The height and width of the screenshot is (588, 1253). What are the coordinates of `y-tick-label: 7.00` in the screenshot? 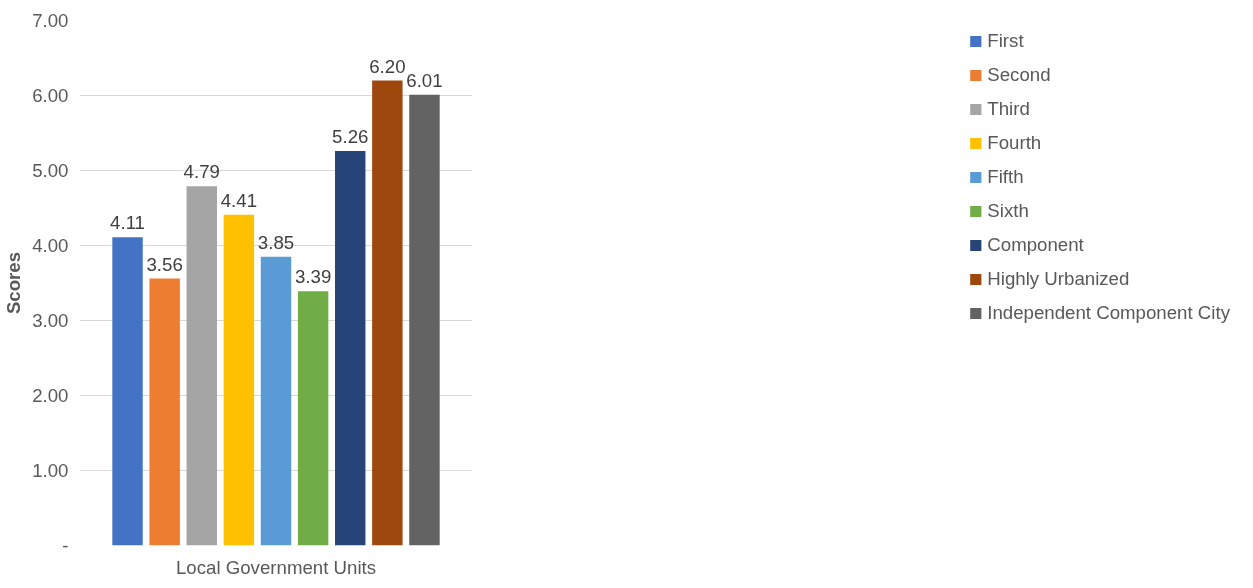 It's located at (50, 20).